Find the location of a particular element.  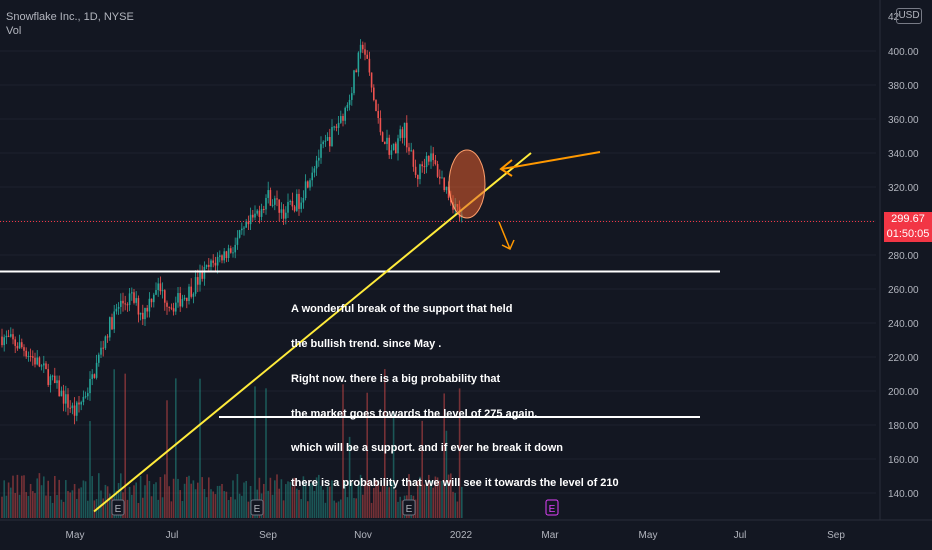

currency-badge: USD is located at coordinates (909, 16).